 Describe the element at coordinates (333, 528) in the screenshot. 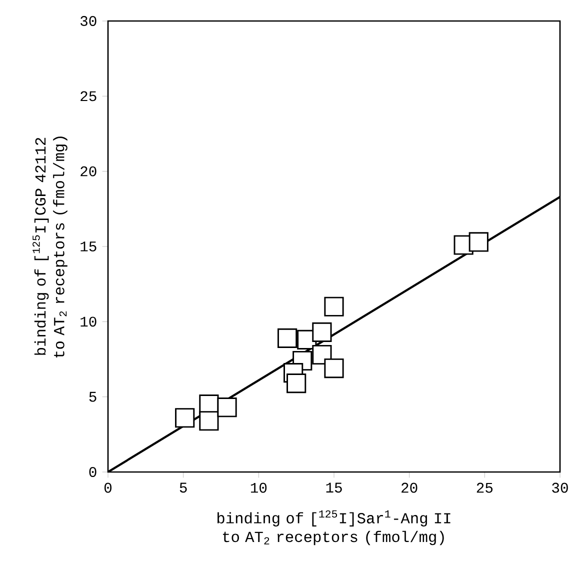

I see `text: binding of [$^{125}$I]Sar$^{1}$-Ang II to AT$_{2}$ receptors (fmol/mg)` at that location.